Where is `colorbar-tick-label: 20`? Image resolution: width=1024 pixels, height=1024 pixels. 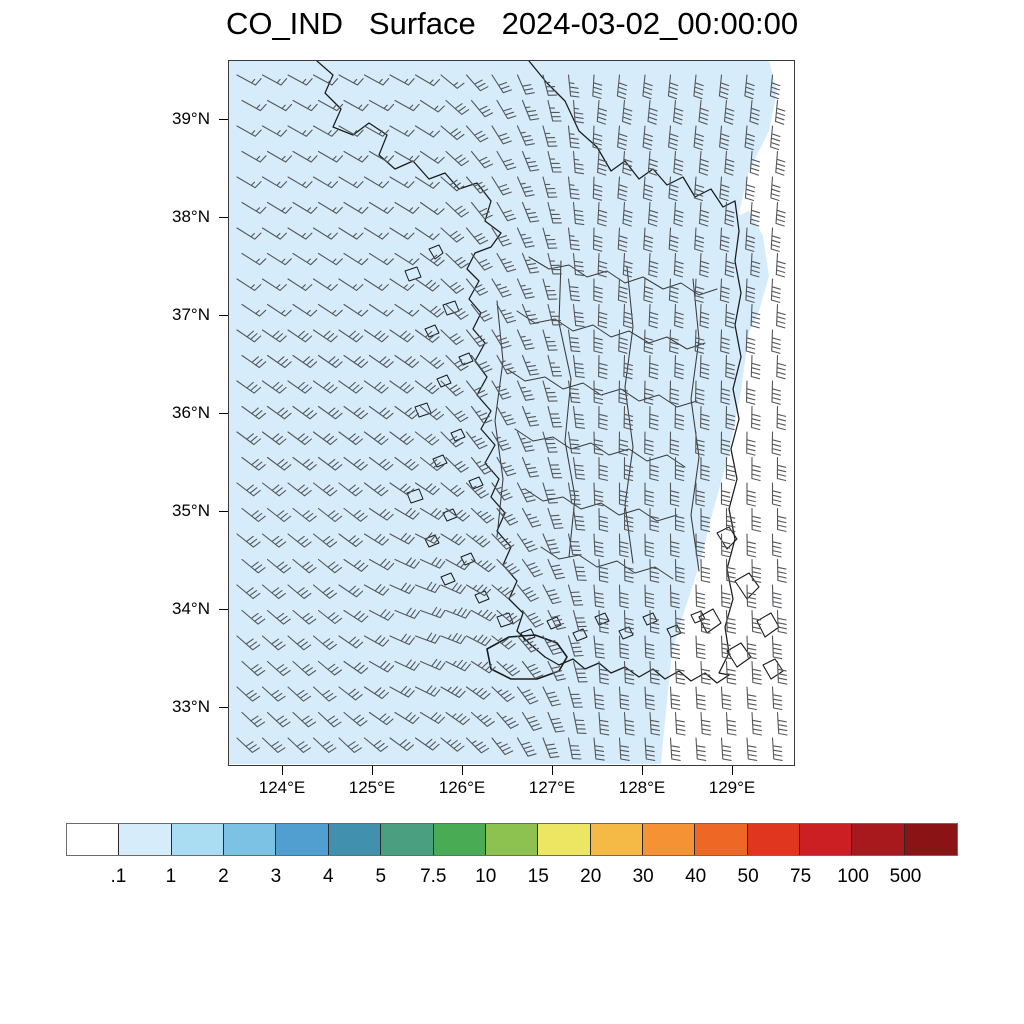 colorbar-tick-label: 20 is located at coordinates (591, 876).